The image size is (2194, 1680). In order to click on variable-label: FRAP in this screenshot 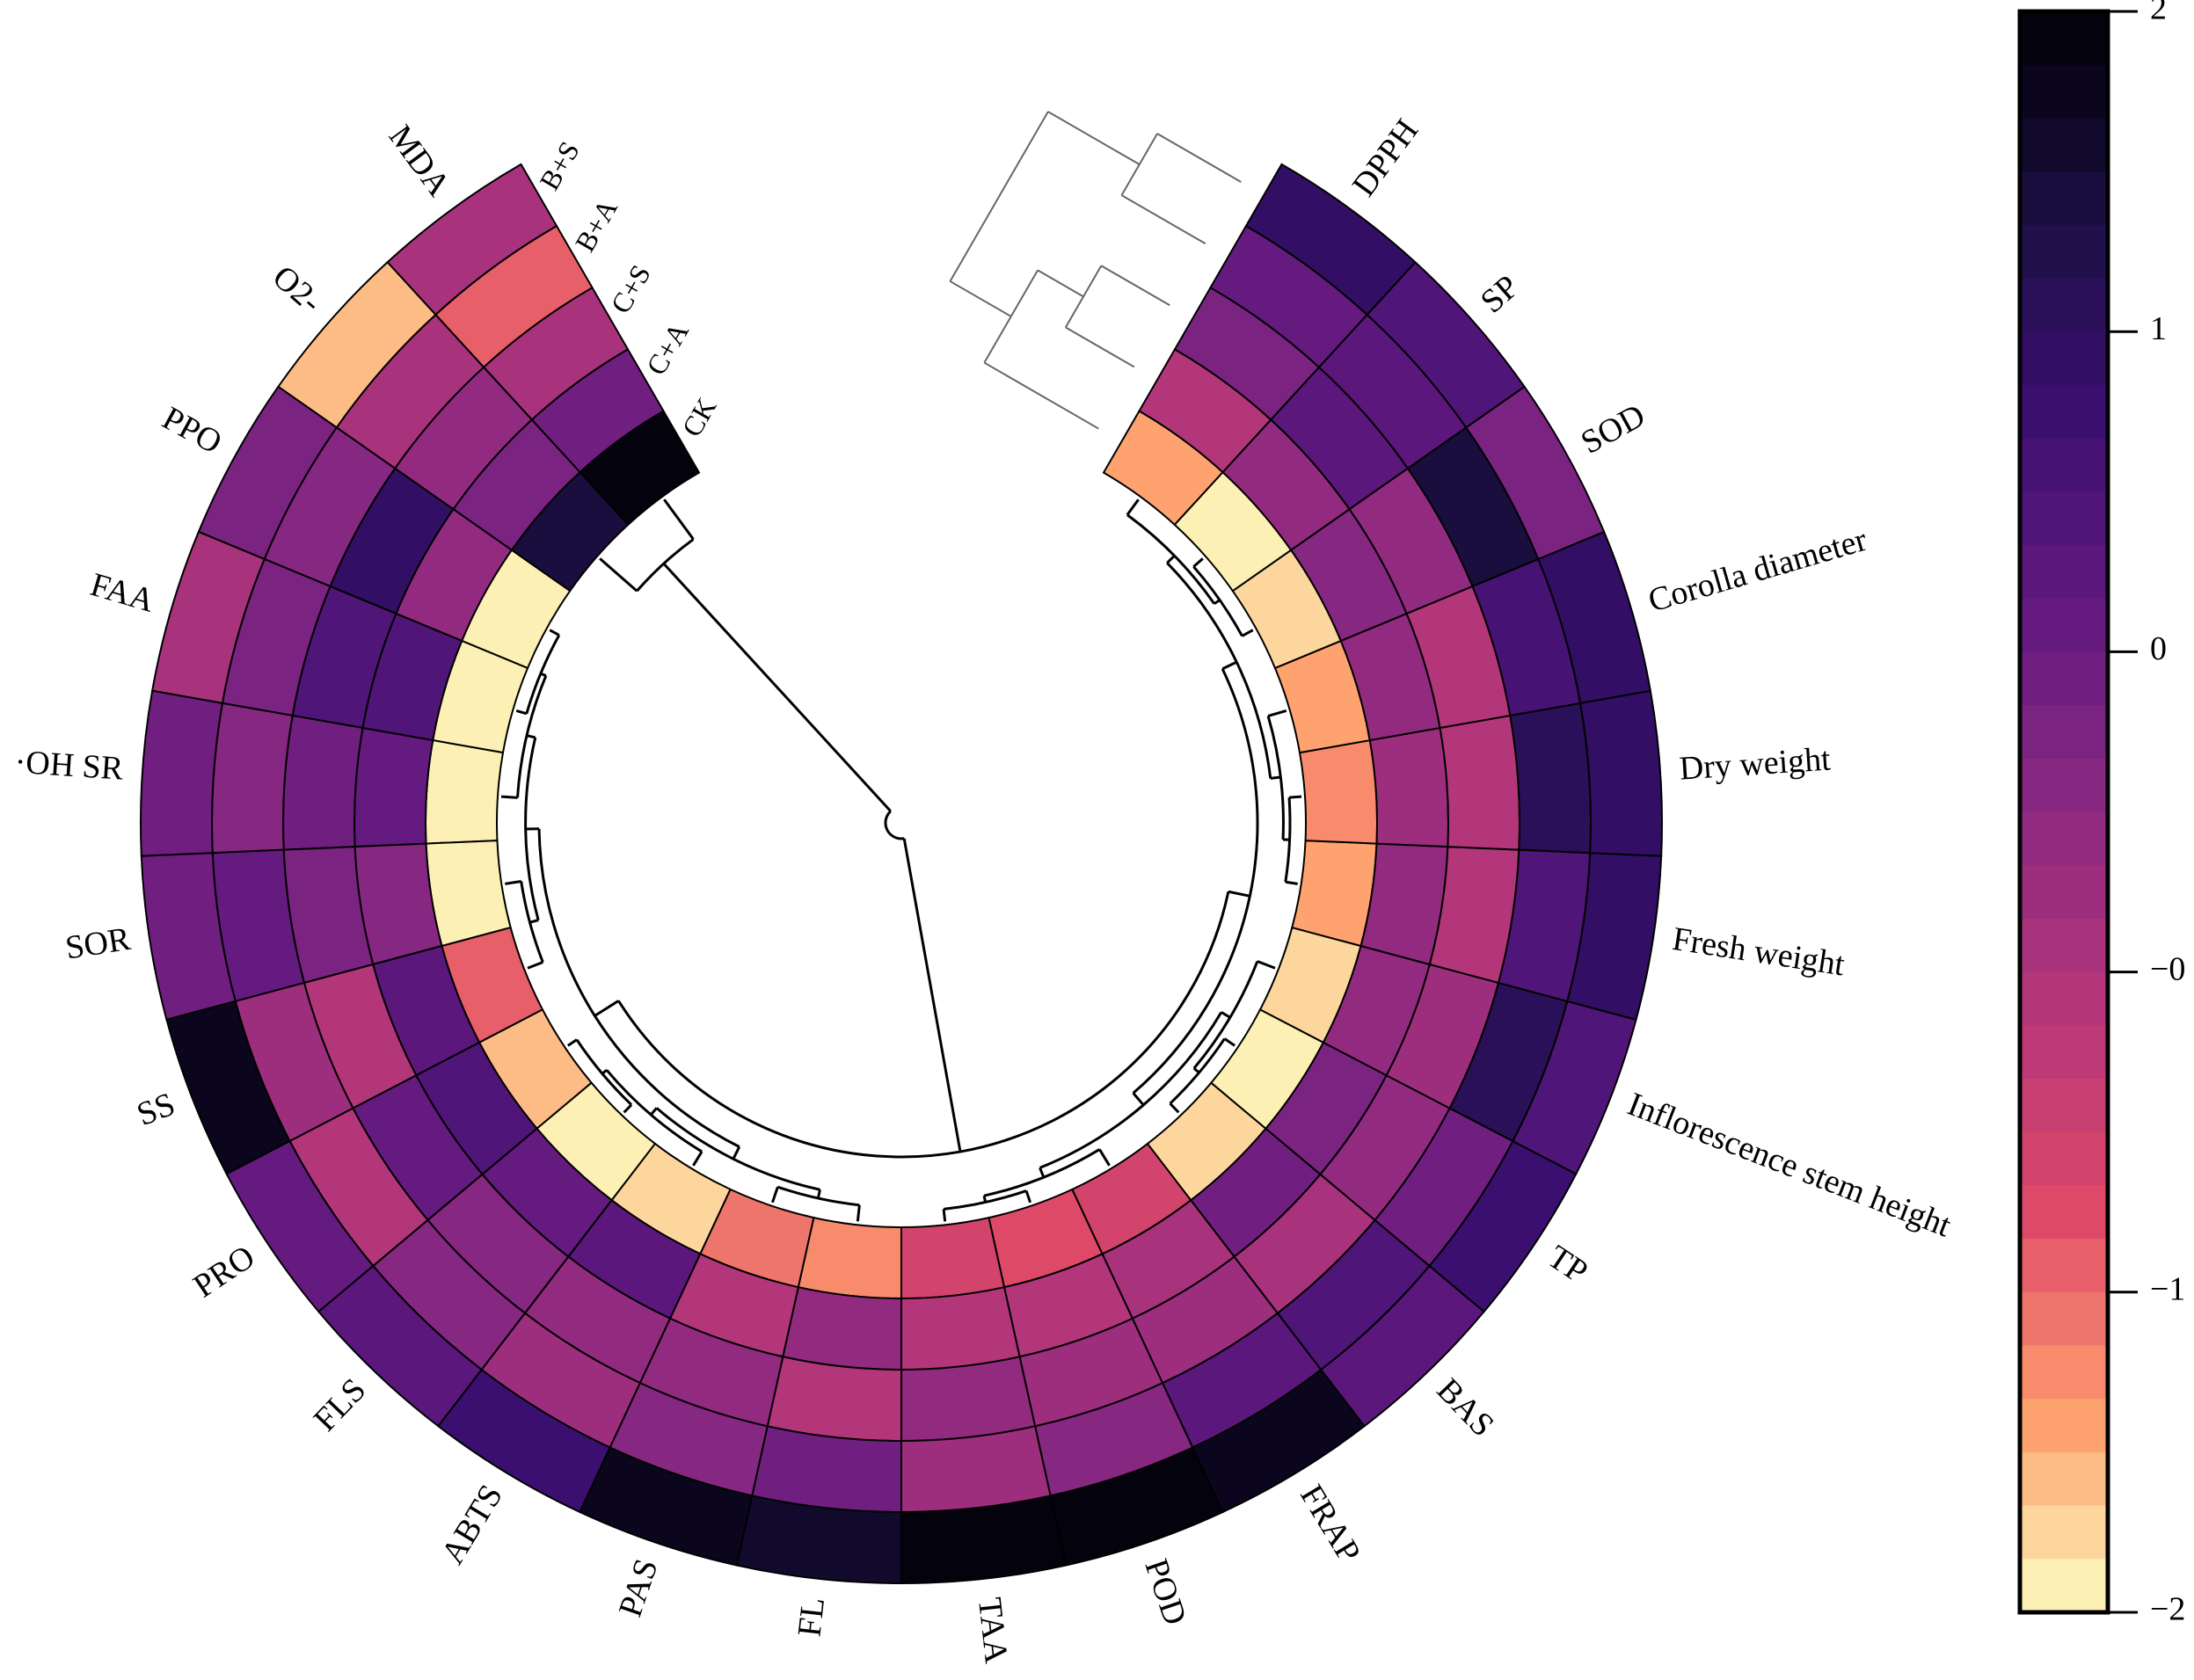, I will do `click(1330, 1524)`.